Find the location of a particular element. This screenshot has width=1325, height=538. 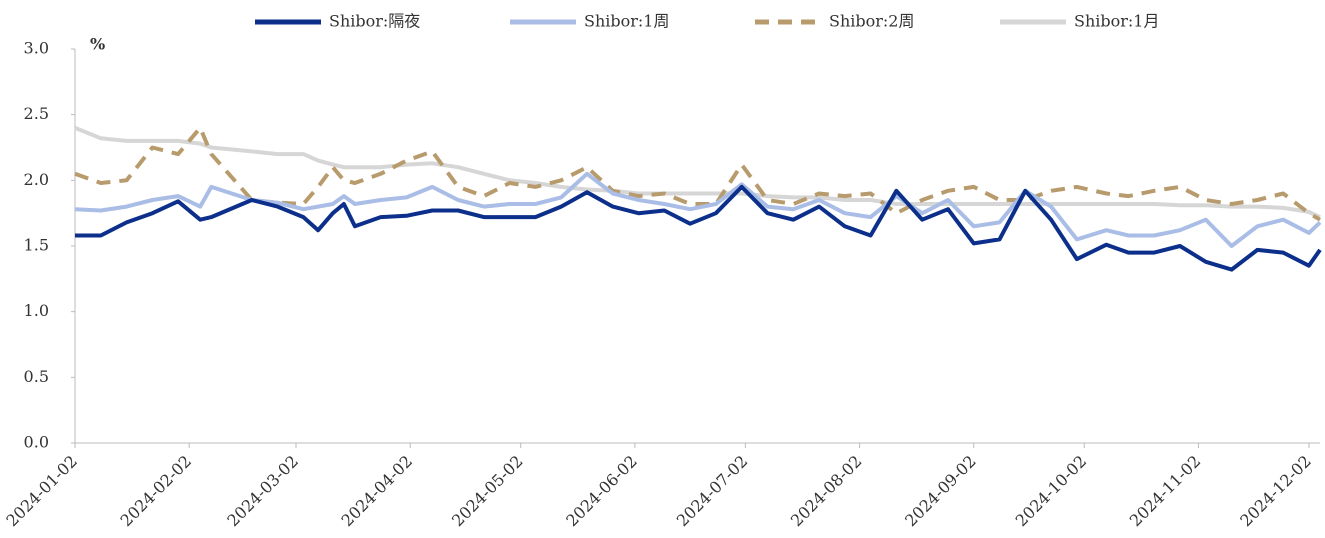

y-unit: % is located at coordinates (97, 44).